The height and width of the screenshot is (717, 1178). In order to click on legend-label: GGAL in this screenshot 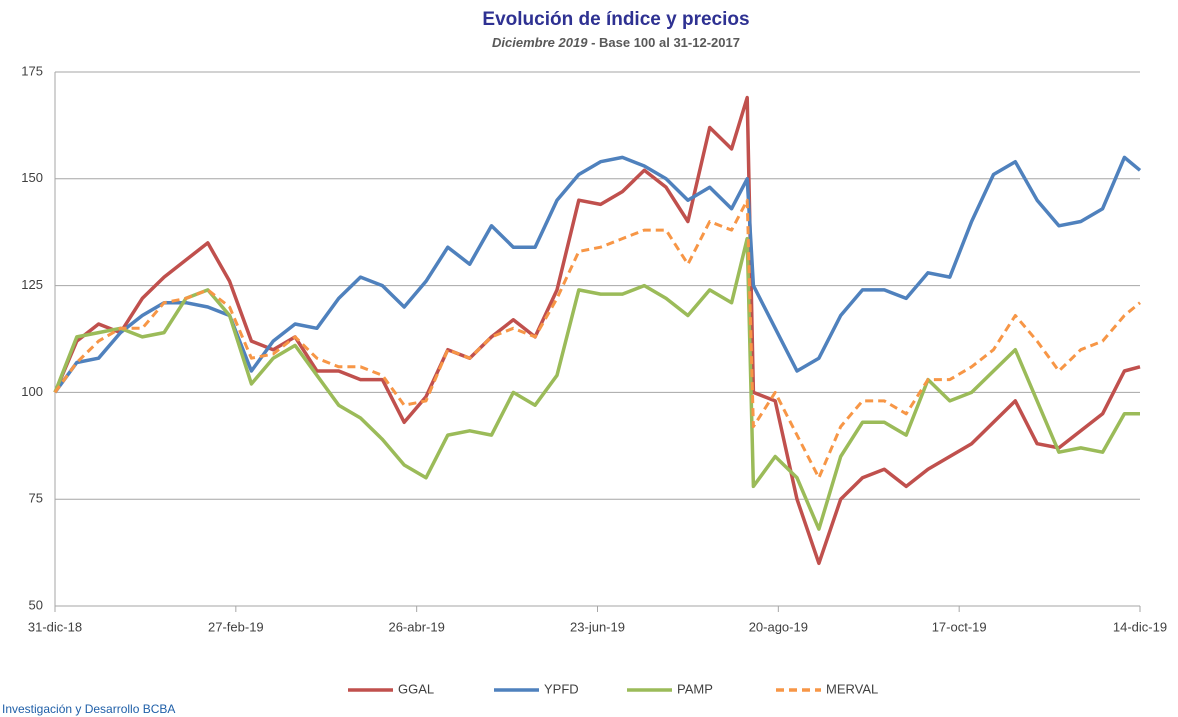, I will do `click(416, 688)`.